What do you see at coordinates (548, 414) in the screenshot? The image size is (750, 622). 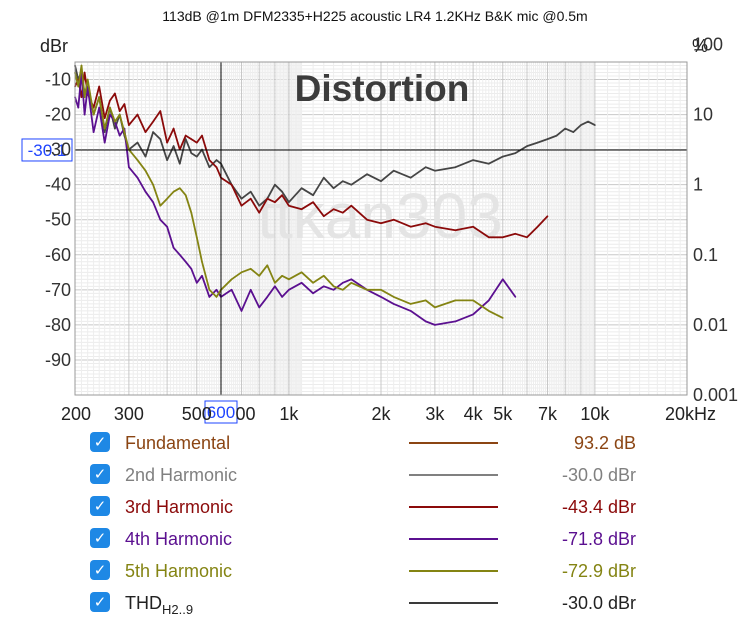 I see `x-tick-label: 7k` at bounding box center [548, 414].